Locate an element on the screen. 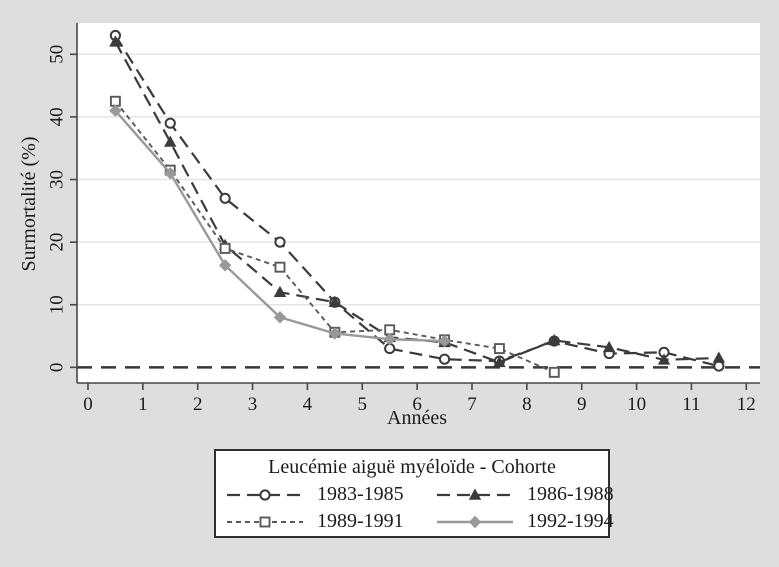  legend-label: 1986-1988 is located at coordinates (570, 494).